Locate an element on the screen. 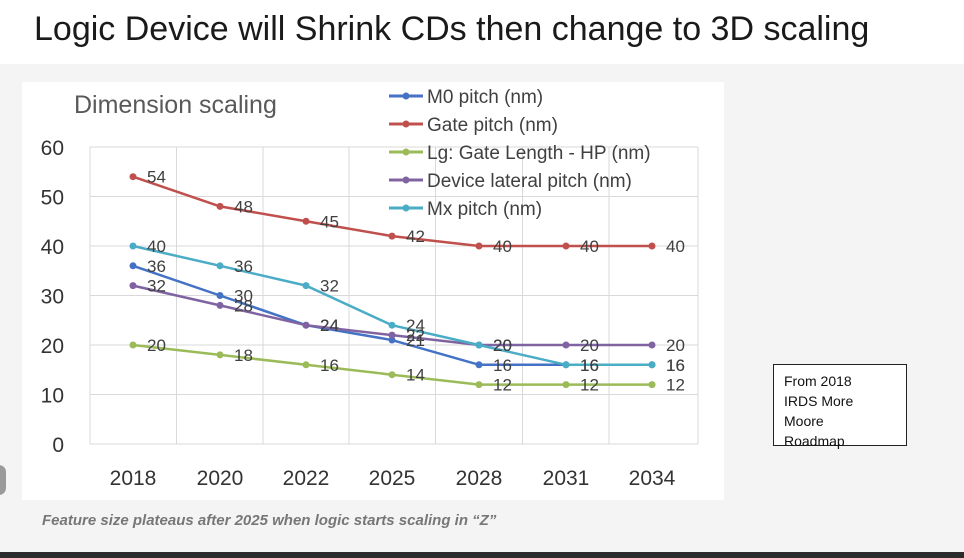 The height and width of the screenshot is (558, 964). data-label: 21 is located at coordinates (415, 340).